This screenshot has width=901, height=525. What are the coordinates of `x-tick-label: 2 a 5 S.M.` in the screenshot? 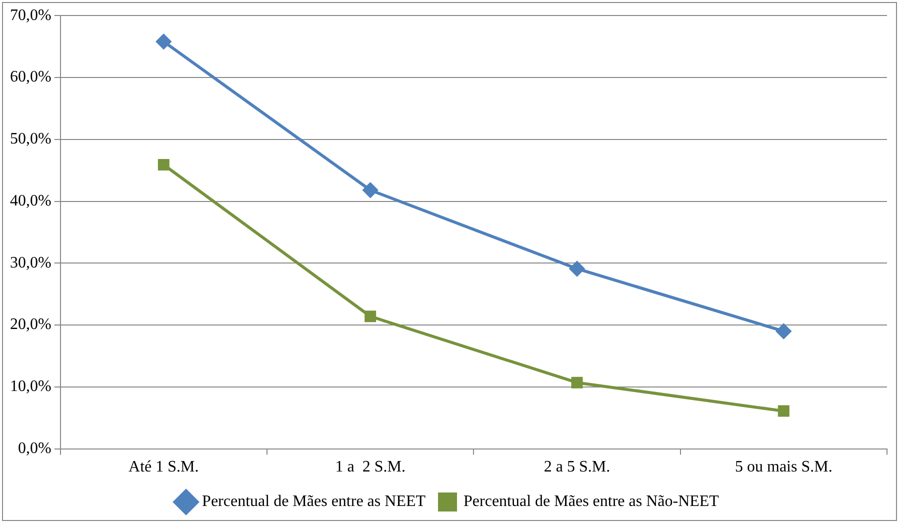 It's located at (577, 467).